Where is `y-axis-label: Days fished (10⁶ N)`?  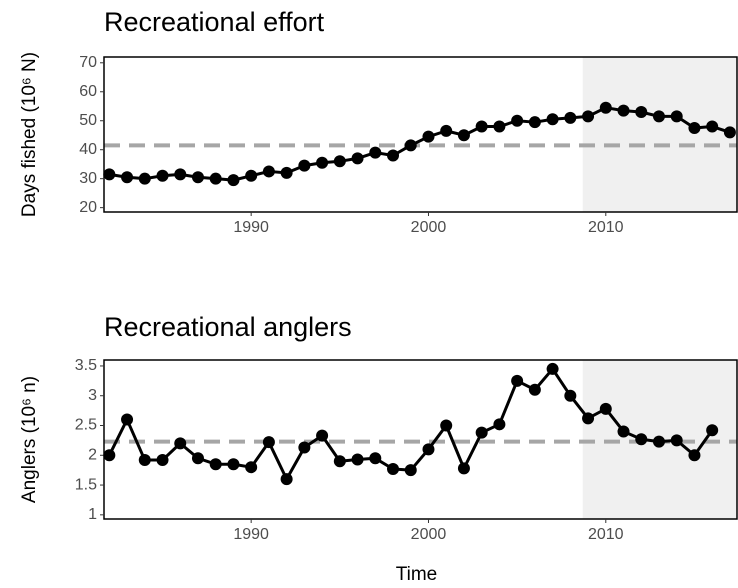 y-axis-label: Days fished (10⁶ N) is located at coordinates (29, 134).